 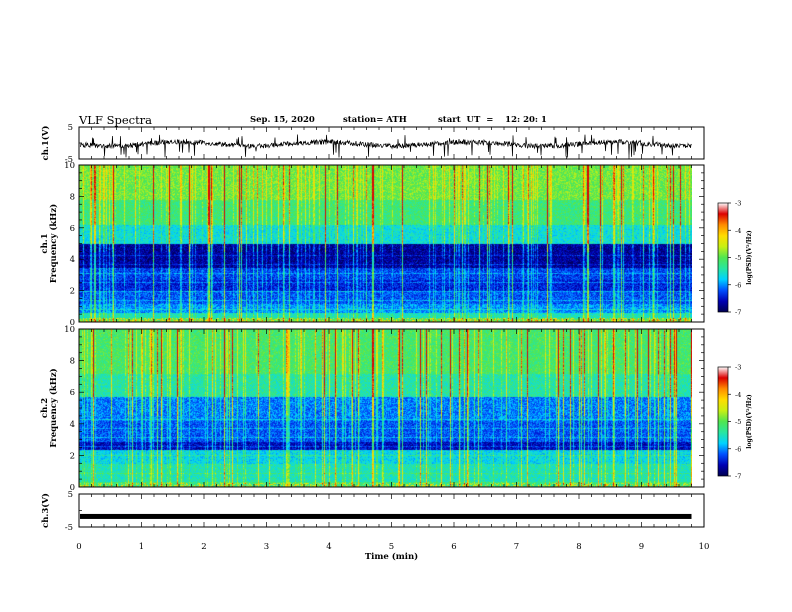 I want to click on channel-voltage-label: ch.3(V), so click(x=45, y=510).